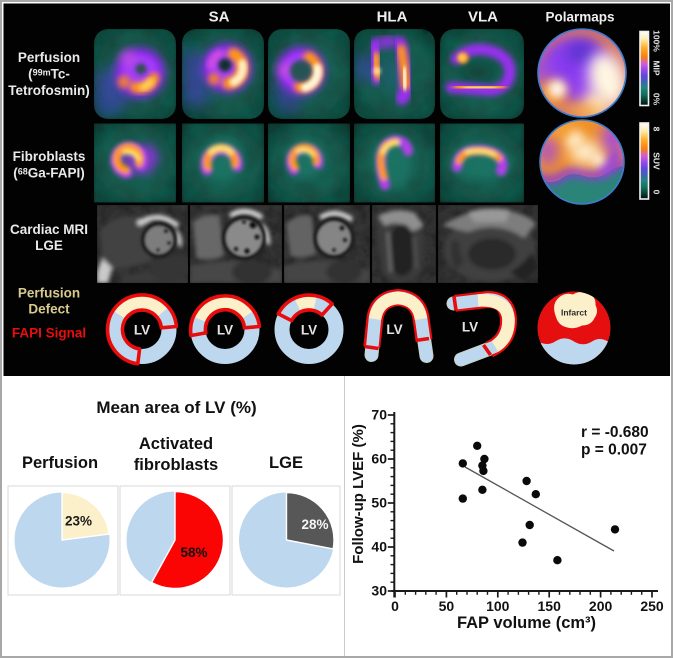 Image resolution: width=673 pixels, height=658 pixels. What do you see at coordinates (219, 17) in the screenshot?
I see `svg-text: SA` at bounding box center [219, 17].